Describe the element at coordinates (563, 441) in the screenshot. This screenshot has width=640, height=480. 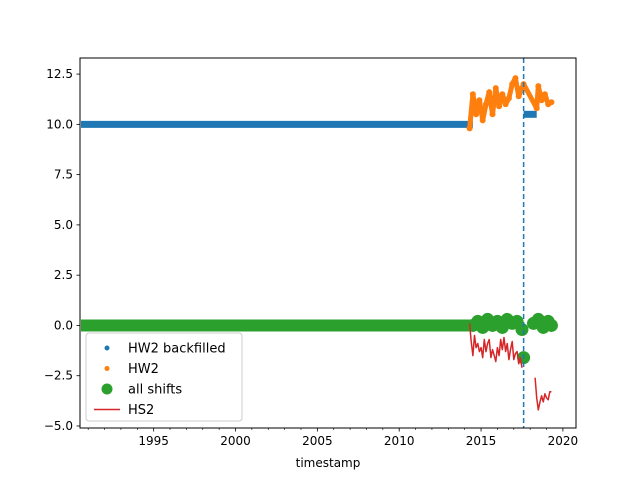
I see `x-tick-label: 2020` at that location.